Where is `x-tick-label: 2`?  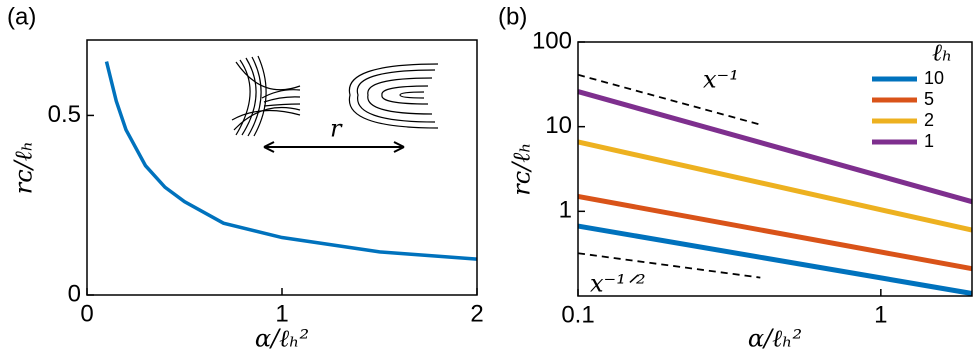
x-tick-label: 2 is located at coordinates (476, 313).